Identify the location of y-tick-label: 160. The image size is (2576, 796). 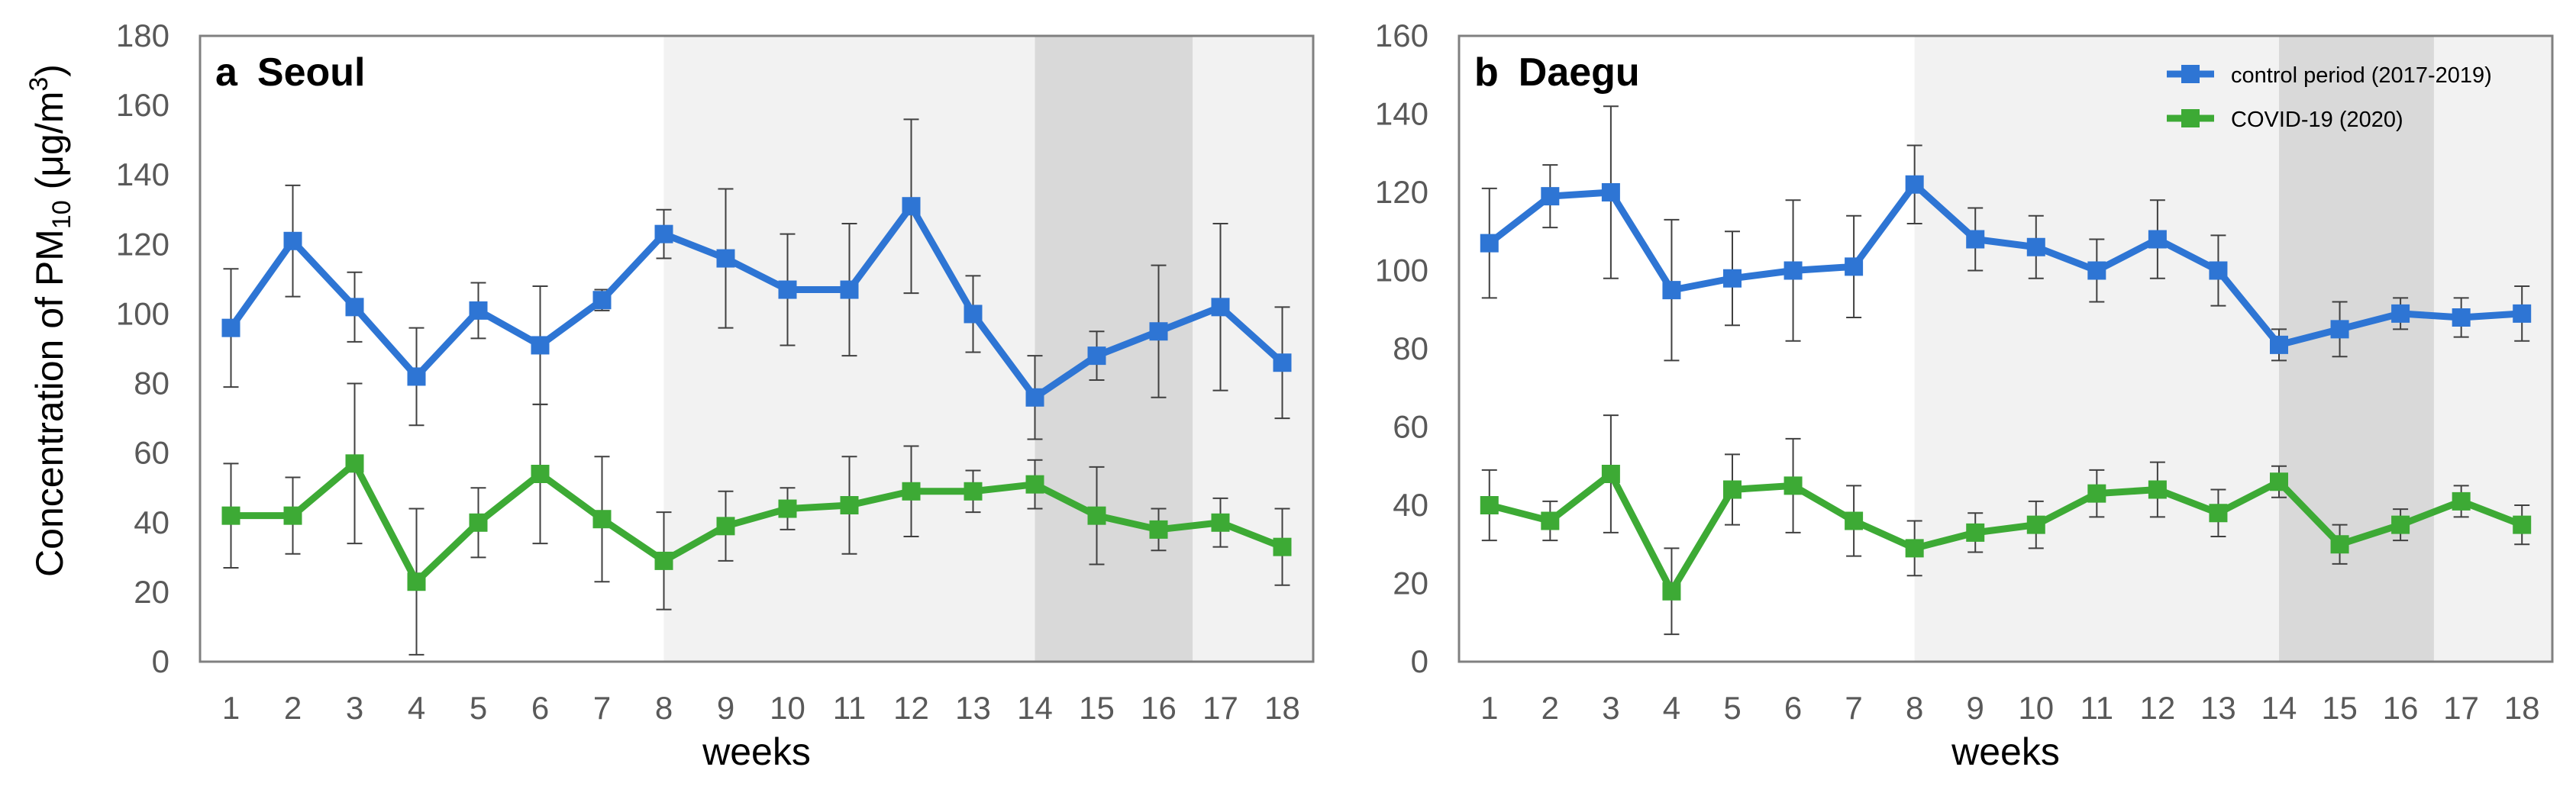
(142, 105).